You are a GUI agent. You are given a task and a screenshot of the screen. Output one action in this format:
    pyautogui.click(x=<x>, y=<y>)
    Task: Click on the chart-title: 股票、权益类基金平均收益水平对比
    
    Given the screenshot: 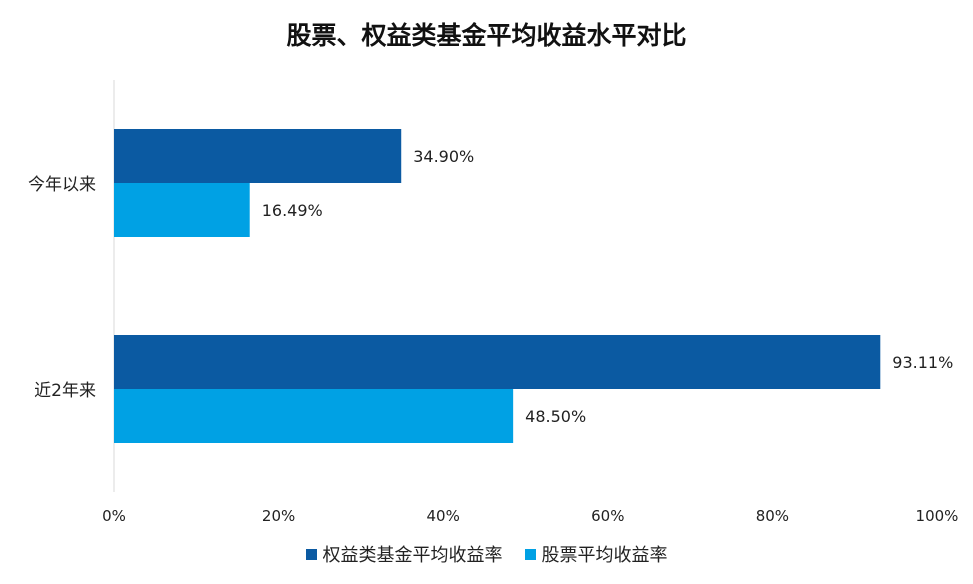 What is the action you would take?
    pyautogui.click(x=486, y=35)
    